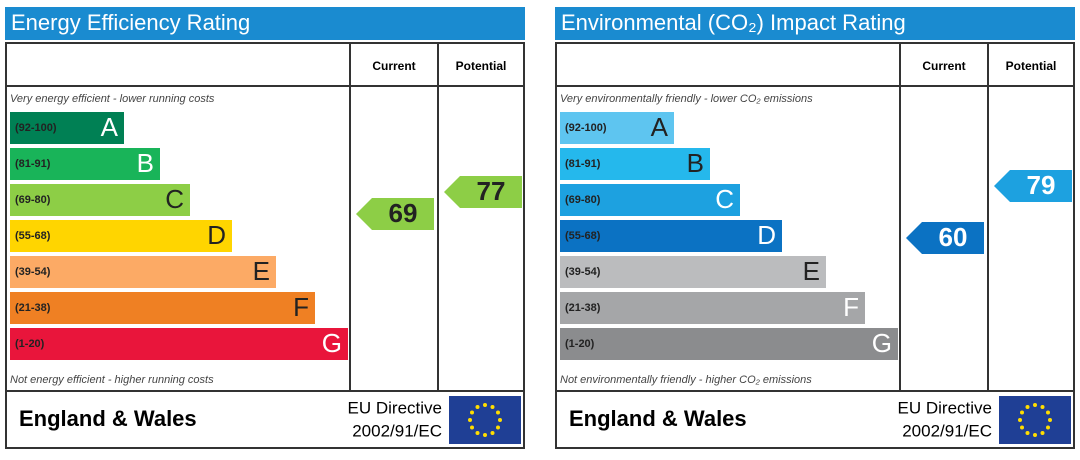 This screenshot has width=1080, height=460. Describe the element at coordinates (491, 191) in the screenshot. I see `rating-value: 77` at that location.